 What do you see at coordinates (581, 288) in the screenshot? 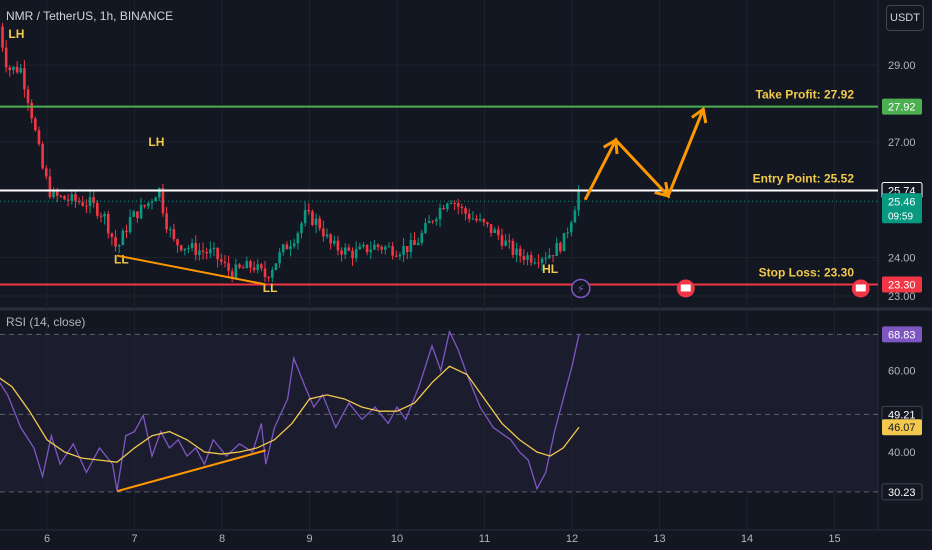
I see `lightning-icon` at bounding box center [581, 288].